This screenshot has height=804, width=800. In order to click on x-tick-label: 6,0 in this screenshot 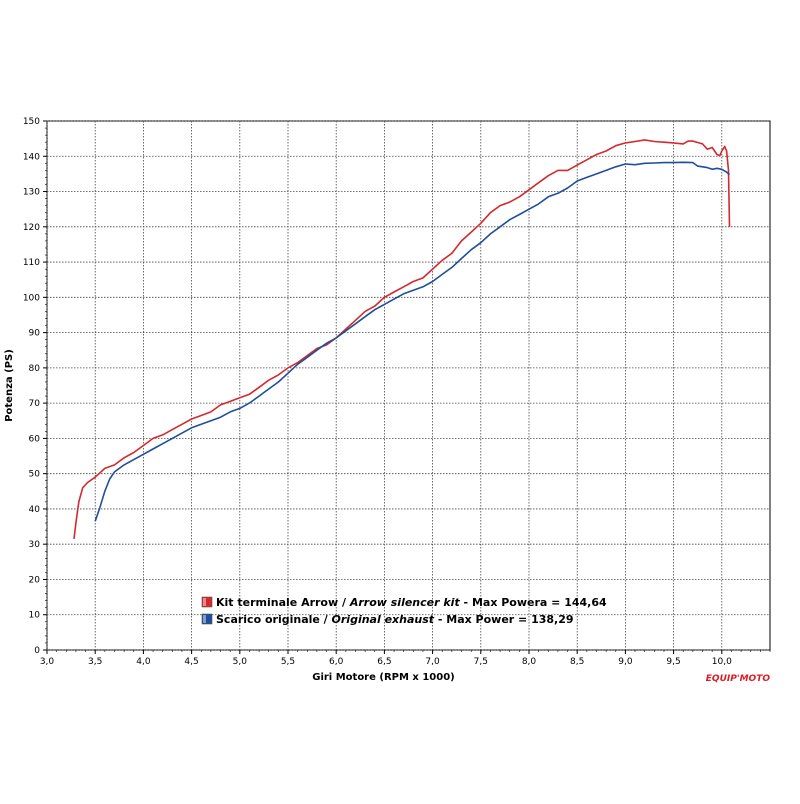, I will do `click(336, 662)`.